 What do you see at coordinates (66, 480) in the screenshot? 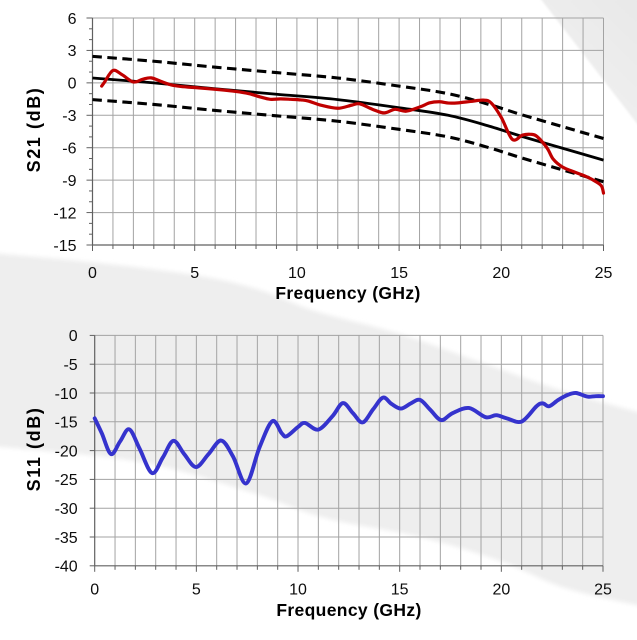
I see `svg-text: -25` at bounding box center [66, 480].